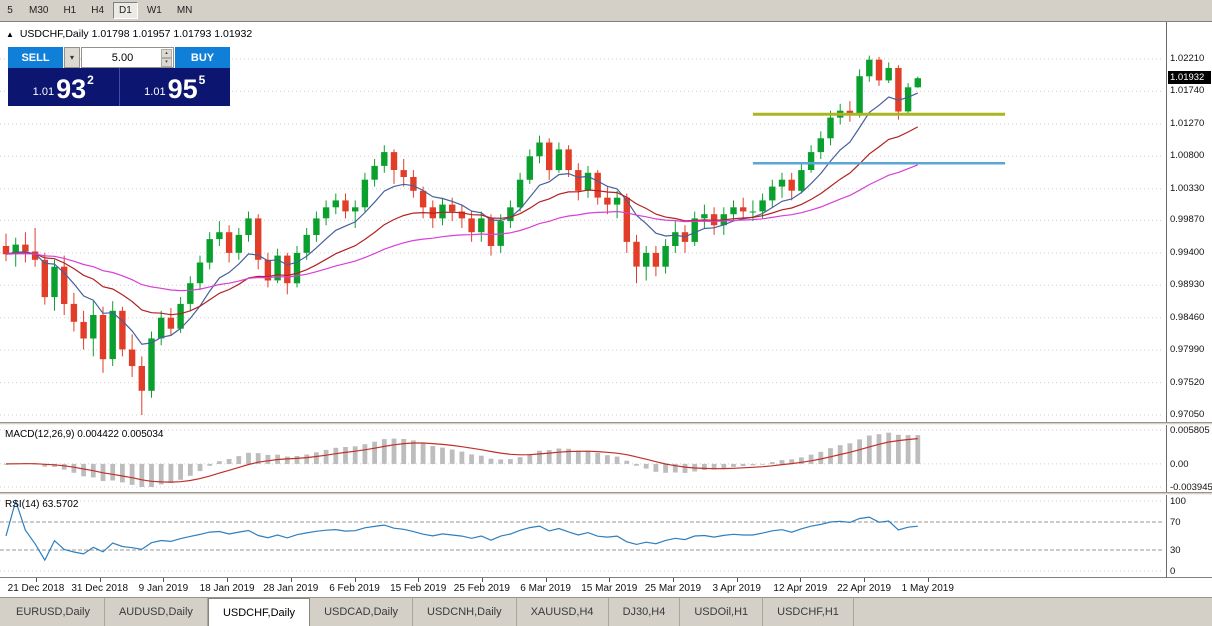 The height and width of the screenshot is (626, 1212). Describe the element at coordinates (1187, 252) in the screenshot. I see `price-axis-label: 0.99400` at that location.